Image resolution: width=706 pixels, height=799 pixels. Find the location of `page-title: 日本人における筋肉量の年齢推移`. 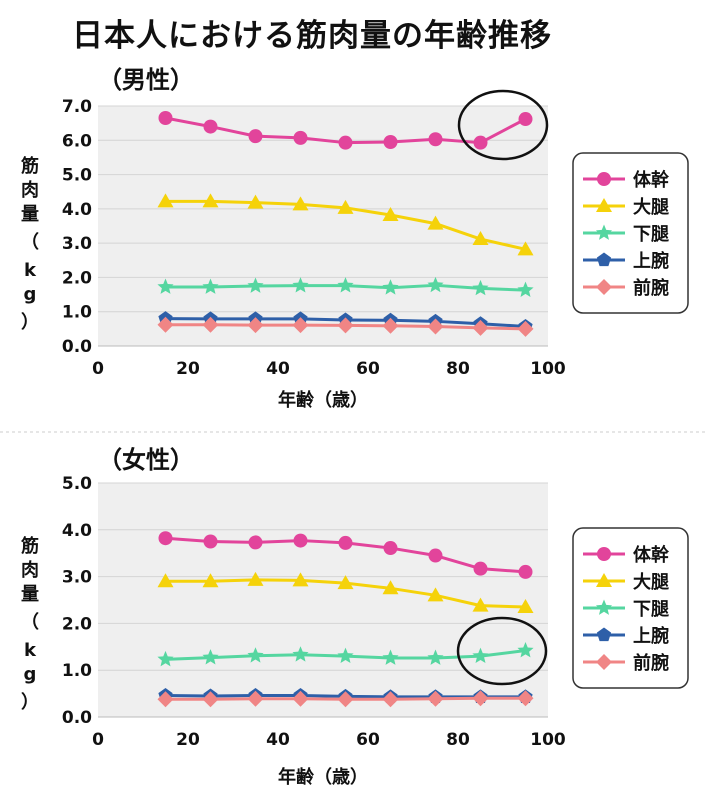

page-title: 日本人における筋肉量の年齢推移 is located at coordinates (312, 36).